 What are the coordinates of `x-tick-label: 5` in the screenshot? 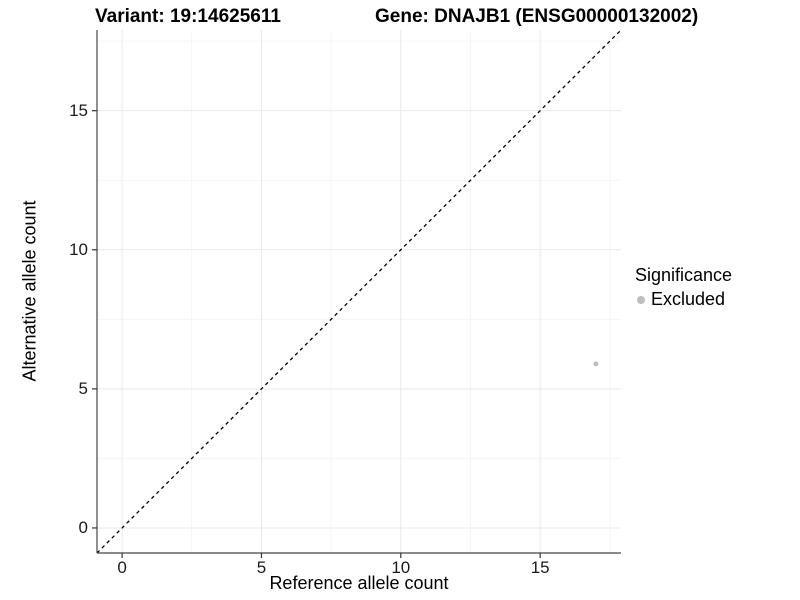 It's located at (261, 567).